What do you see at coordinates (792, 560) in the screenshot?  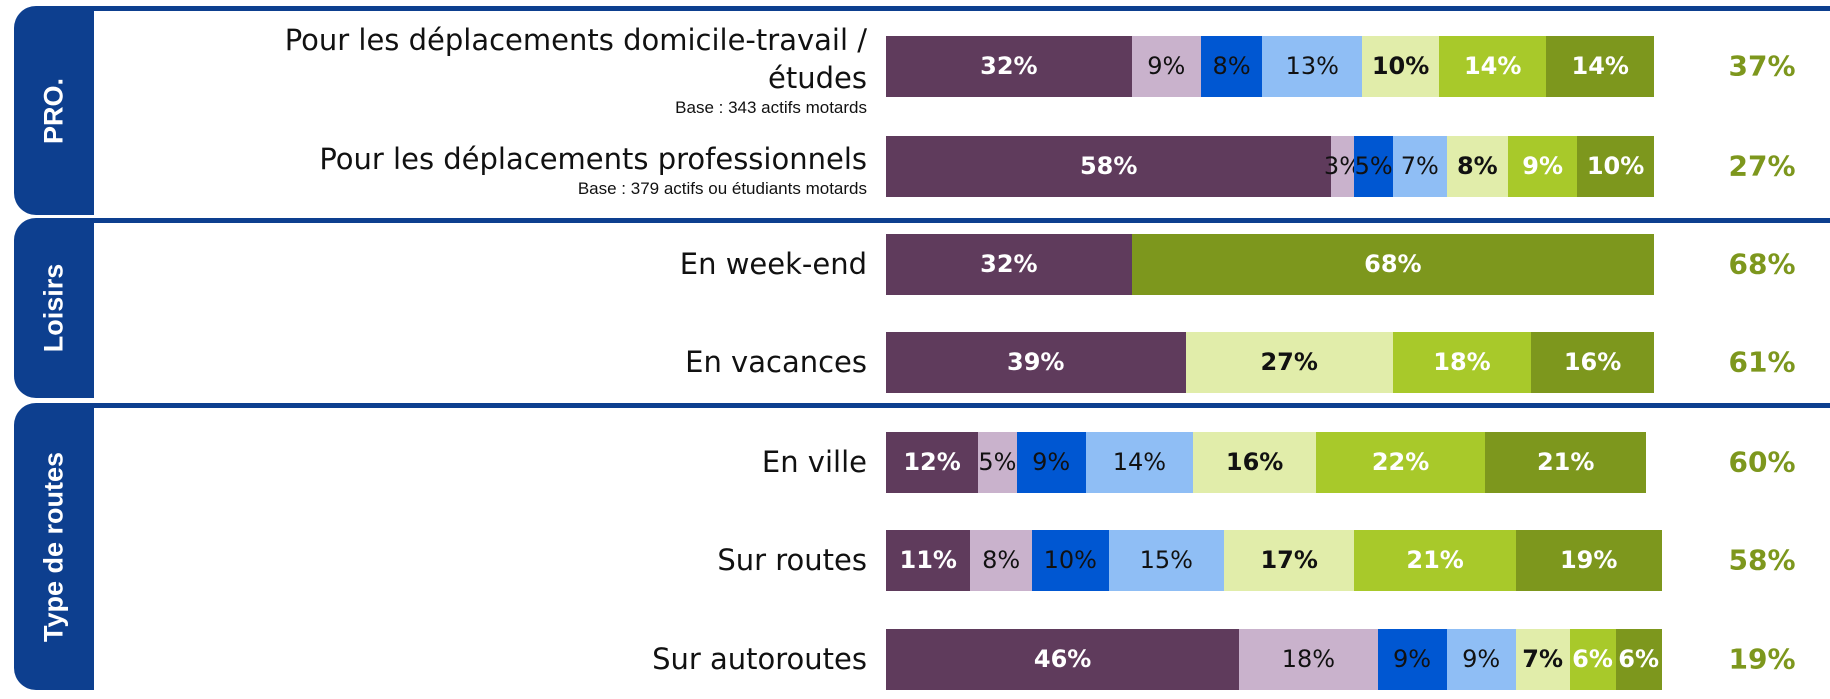 I see `category-label: Sur routes` at bounding box center [792, 560].